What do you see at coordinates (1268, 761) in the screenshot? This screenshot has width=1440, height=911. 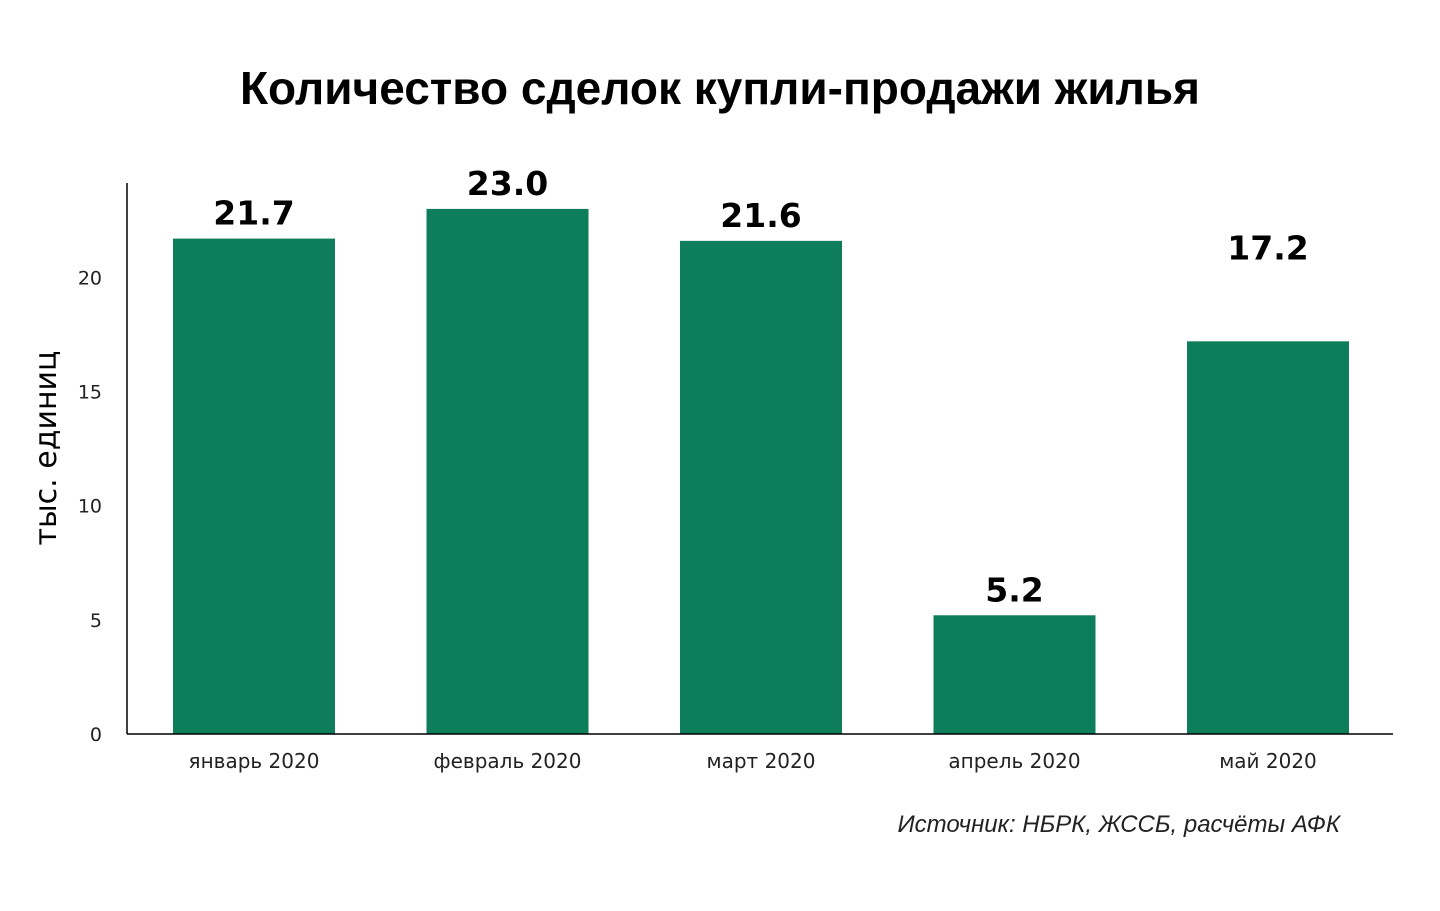 I see `x-tick-label: май 2020` at bounding box center [1268, 761].